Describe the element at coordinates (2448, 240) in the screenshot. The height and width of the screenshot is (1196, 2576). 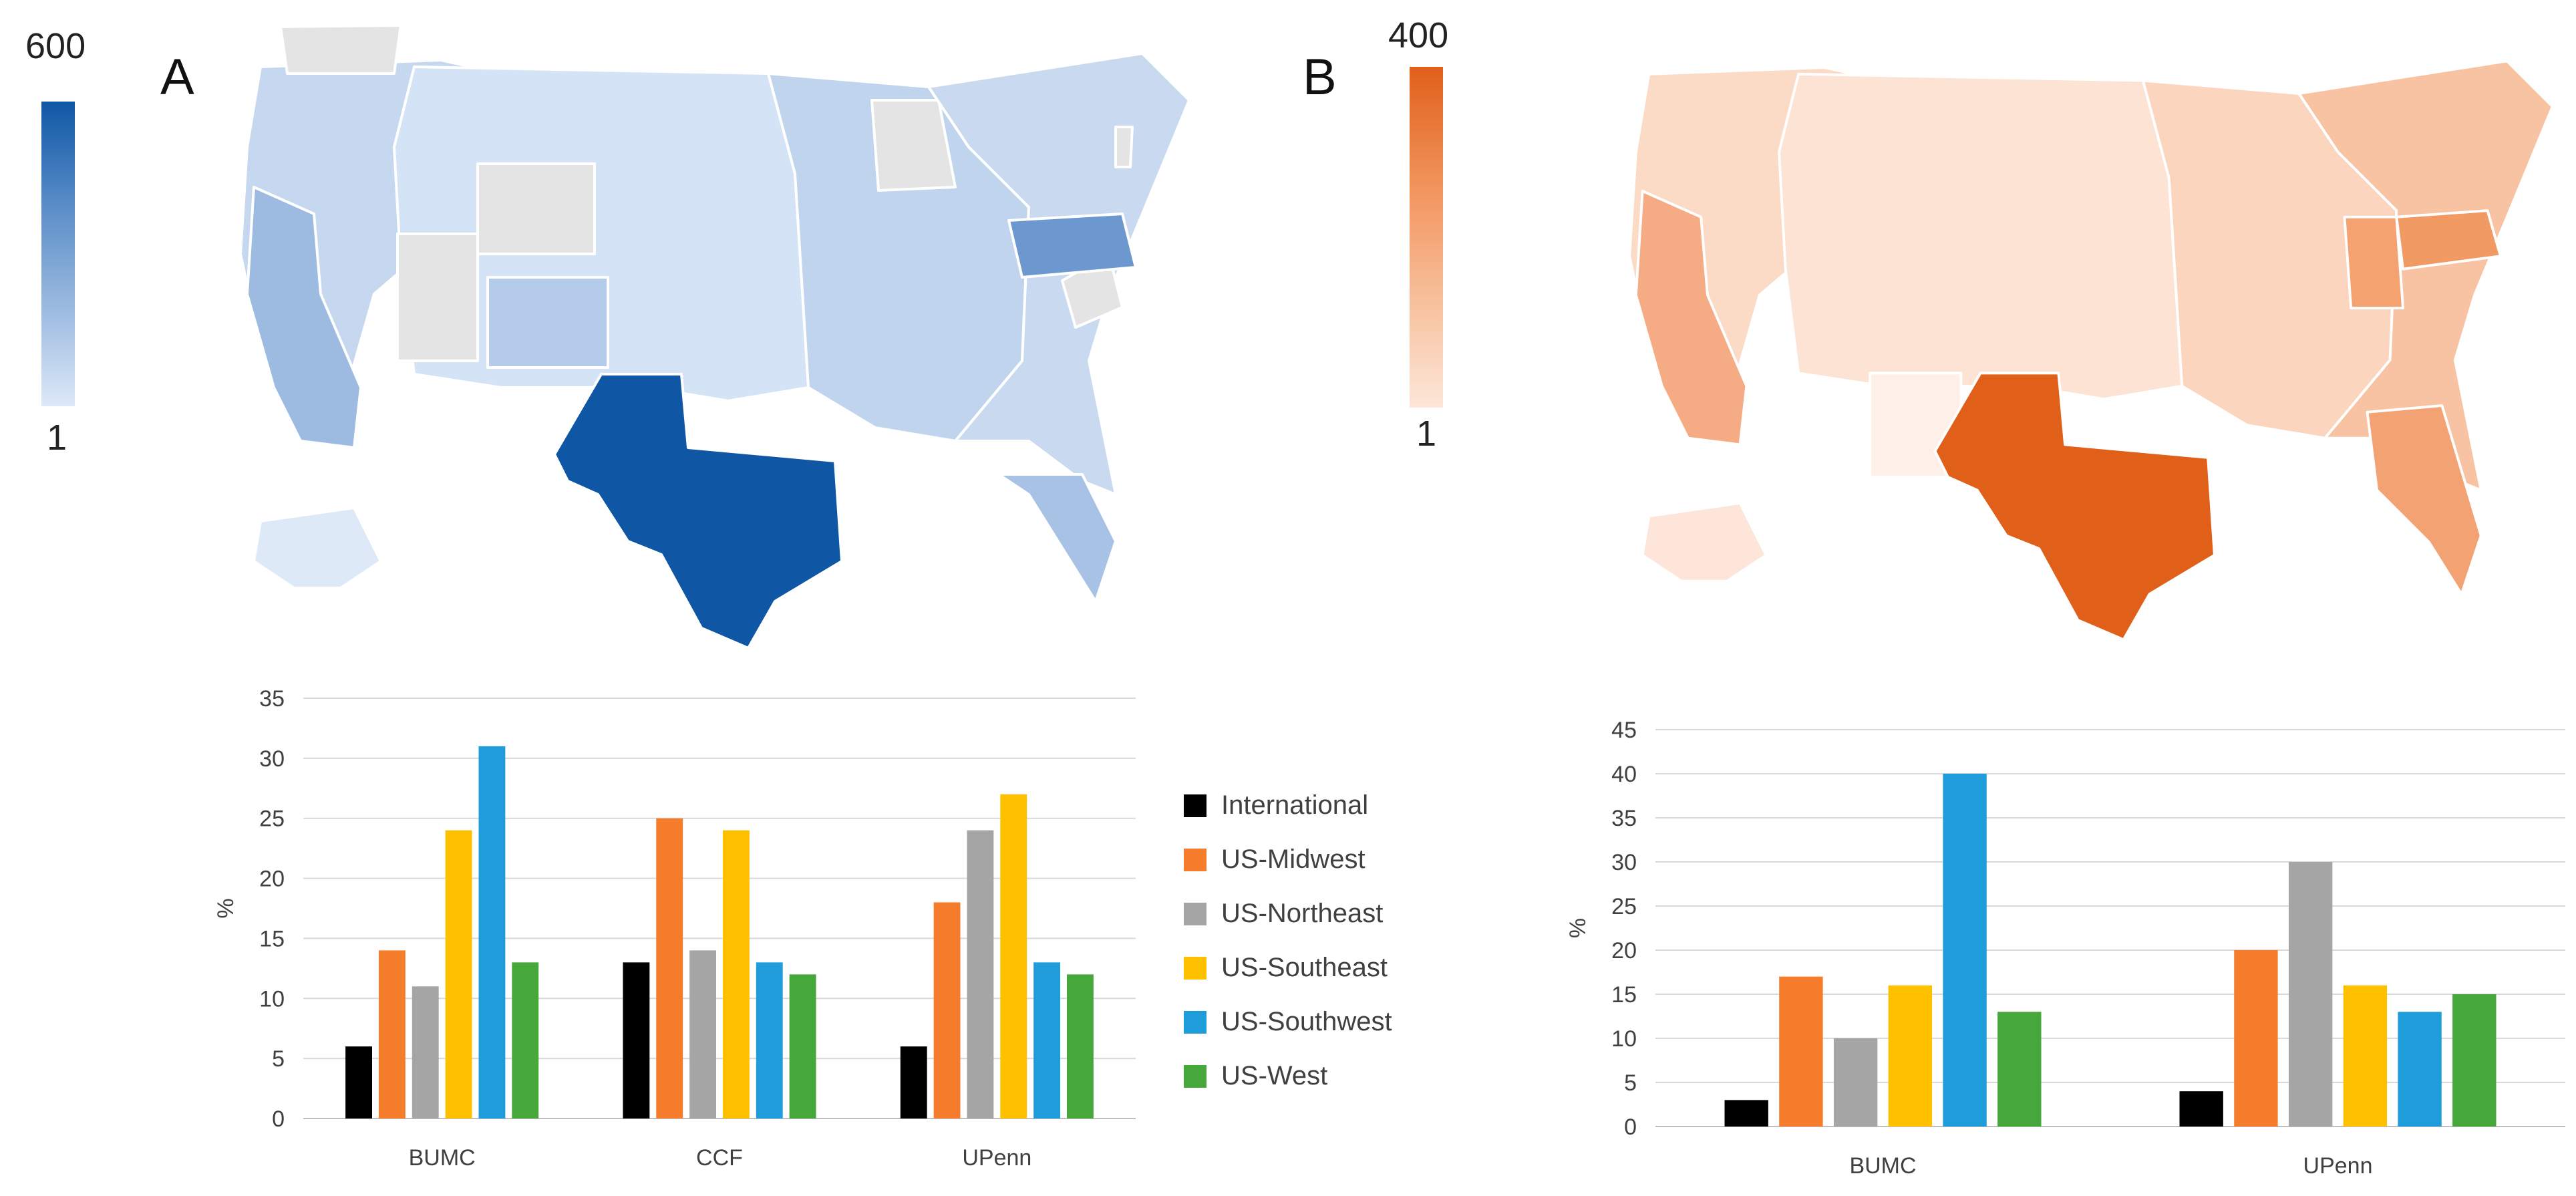
I see `map-b-pennsylvania` at that location.